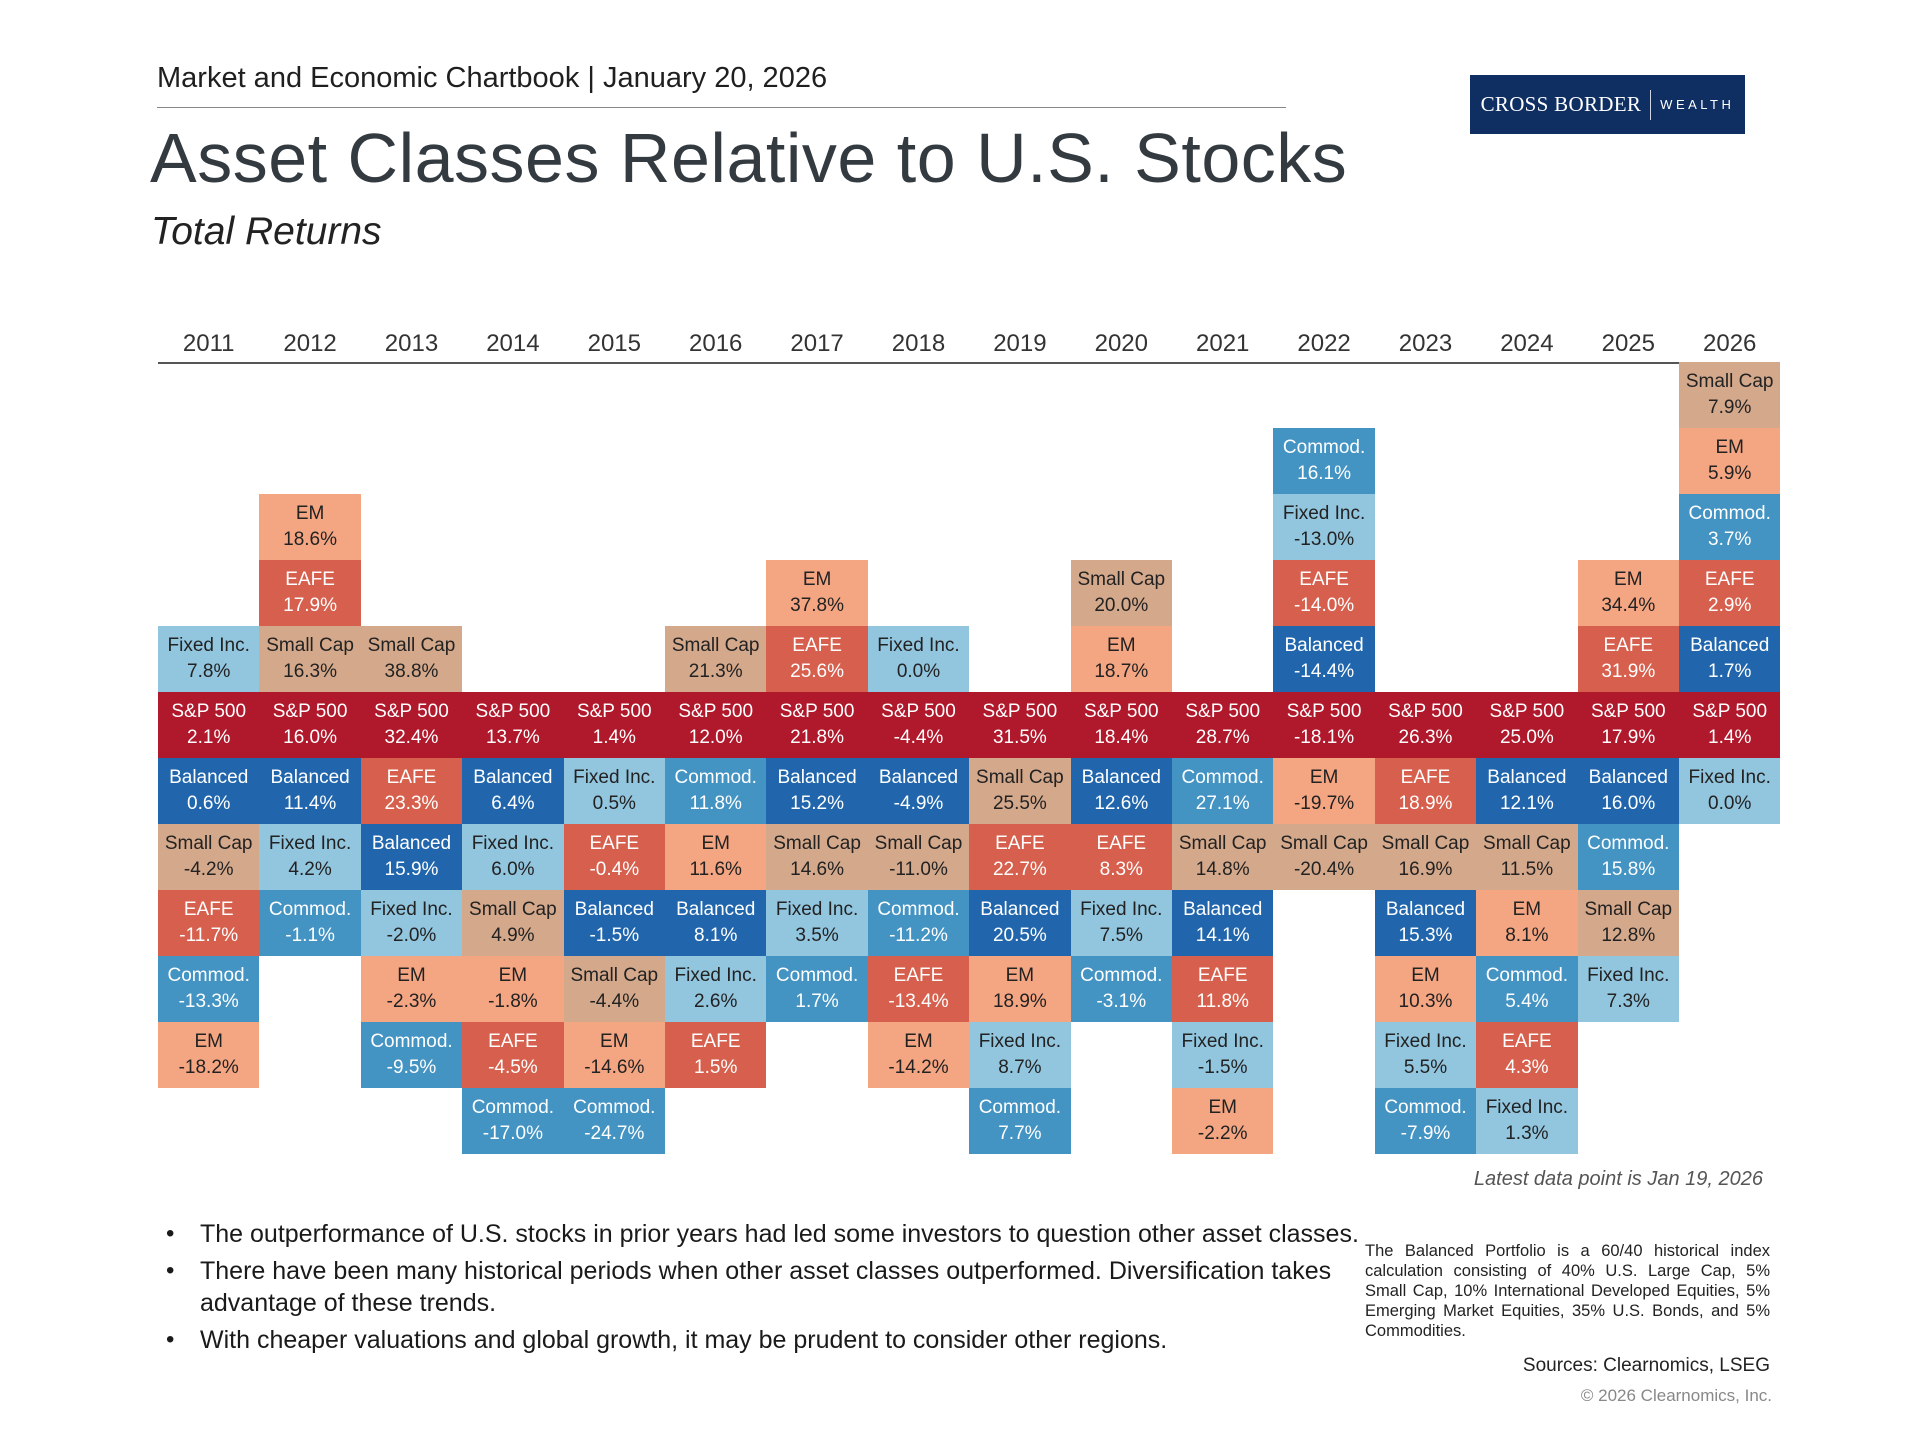  What do you see at coordinates (1222, 803) in the screenshot?
I see `return-value: 27.1%` at bounding box center [1222, 803].